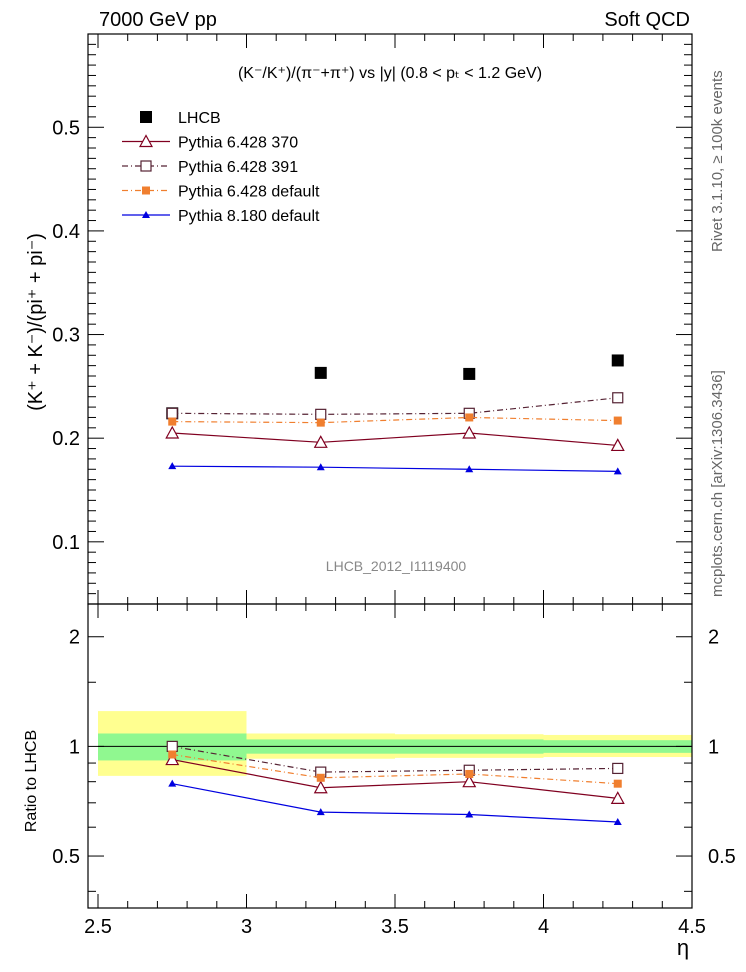 The width and height of the screenshot is (746, 972). I want to click on legend-label-p6def: Pythia 6.428 default, so click(249, 192).